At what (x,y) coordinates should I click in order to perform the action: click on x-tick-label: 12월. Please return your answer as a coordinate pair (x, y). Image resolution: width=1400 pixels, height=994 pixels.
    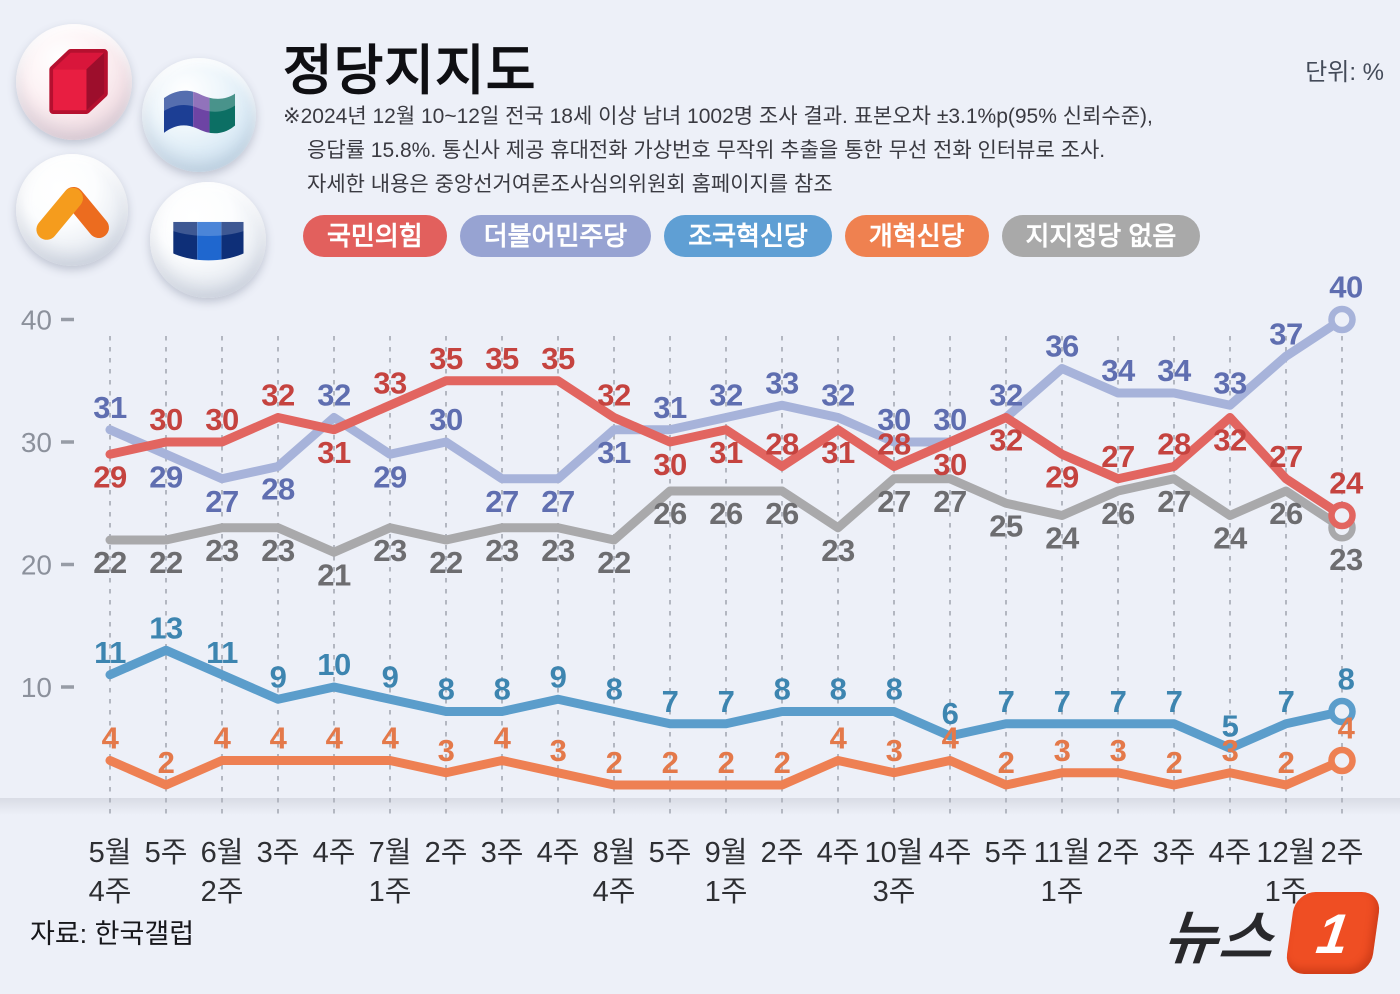
    Looking at the image, I should click on (1286, 852).